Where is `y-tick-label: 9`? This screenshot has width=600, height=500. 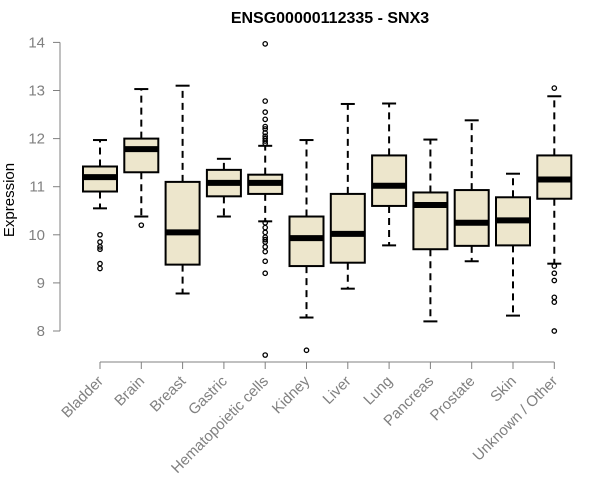 y-tick-label: 9 is located at coordinates (41, 283).